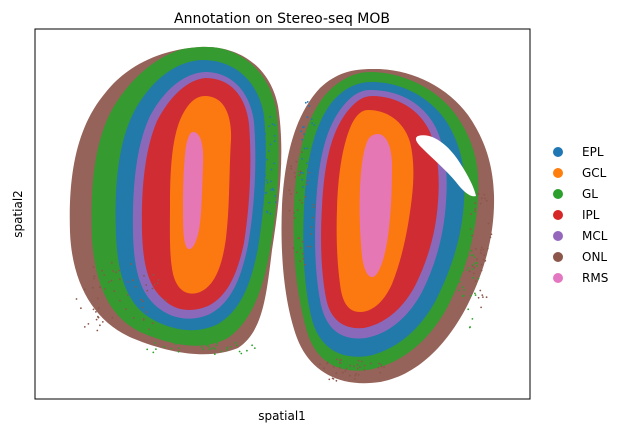 This screenshot has height=434, width=627. I want to click on legend-marker-mcl, so click(558, 236).